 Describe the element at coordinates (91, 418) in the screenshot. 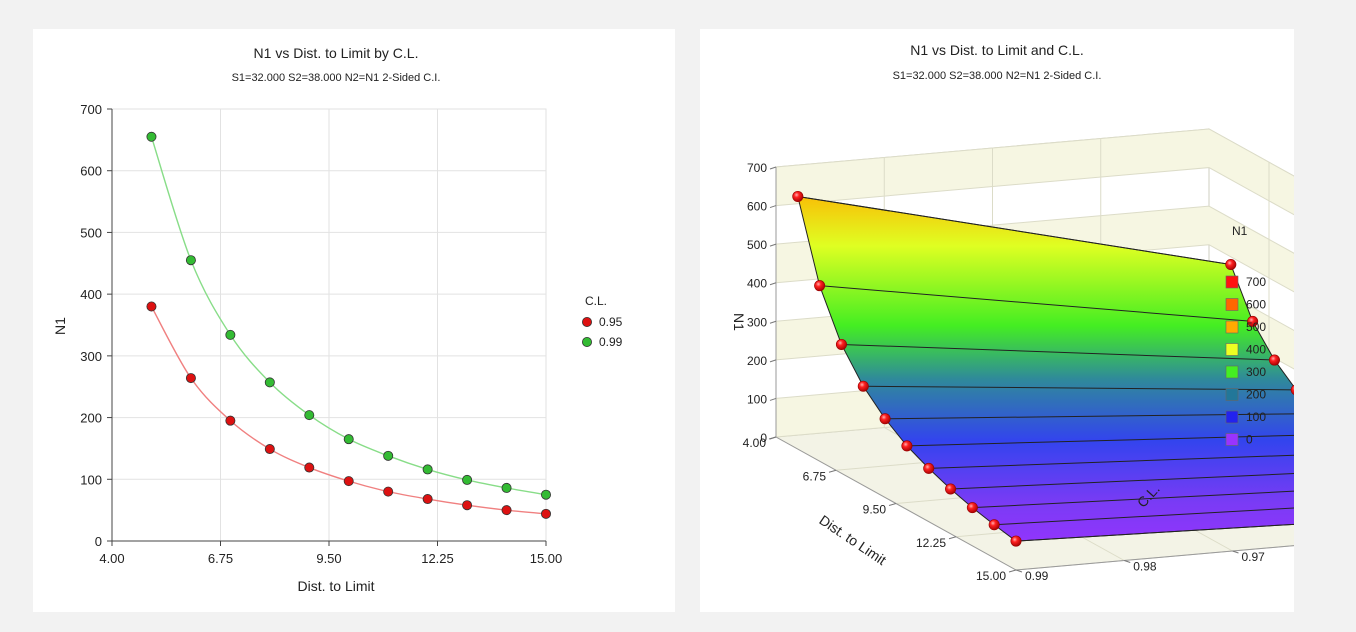

I see `y-tick-label: 200` at that location.